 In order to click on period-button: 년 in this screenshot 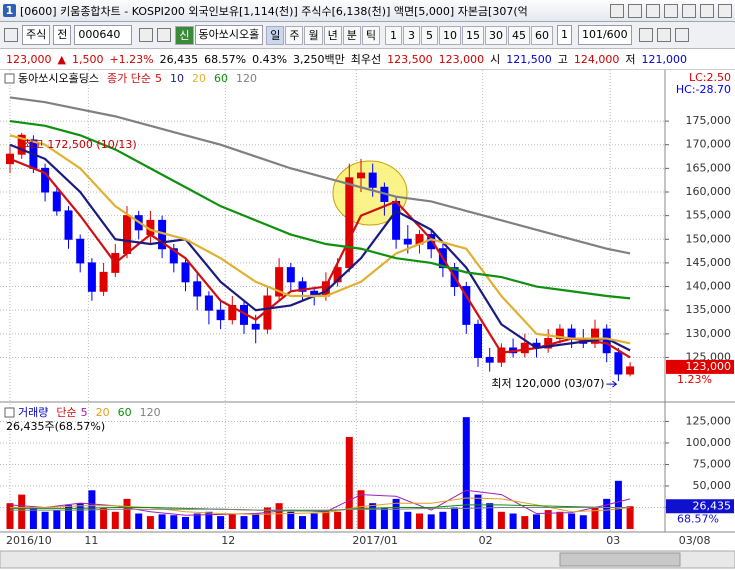, I will do `click(332, 35)`.